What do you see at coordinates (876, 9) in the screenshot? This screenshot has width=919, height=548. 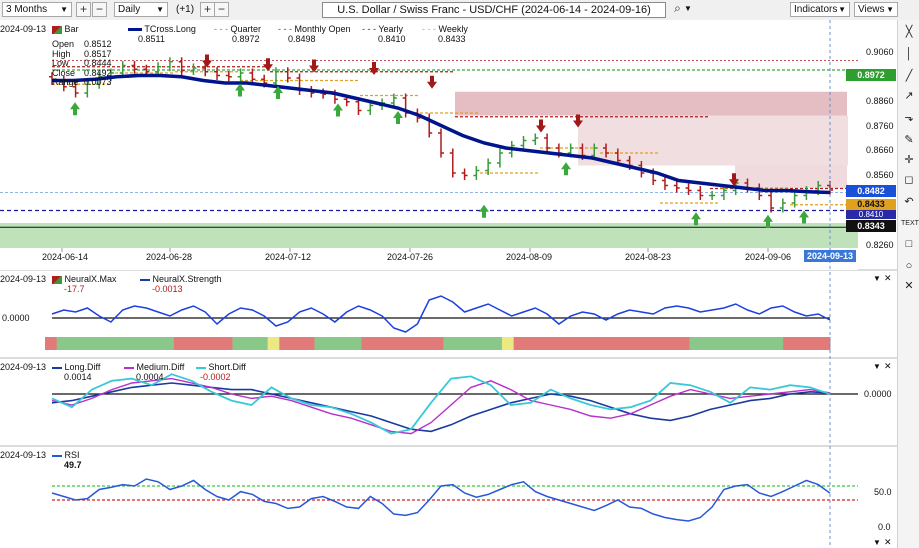 I see `views-button: Views ▼` at bounding box center [876, 9].